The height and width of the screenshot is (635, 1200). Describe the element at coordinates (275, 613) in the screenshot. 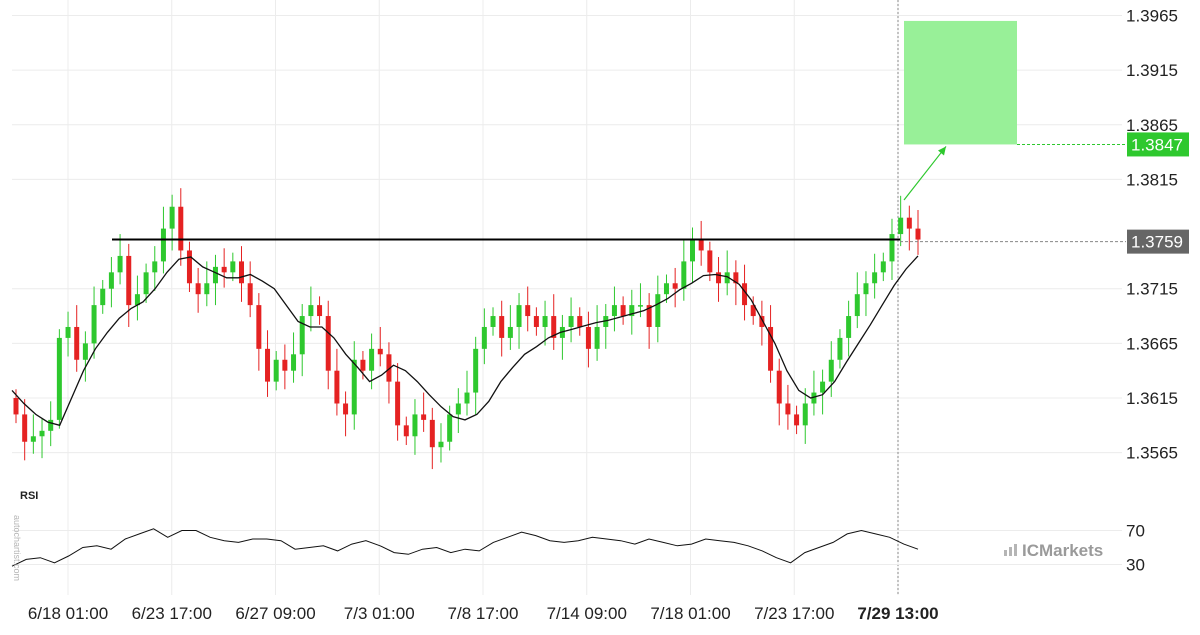

I see `time-tick-label: 6/27 09:00` at that location.